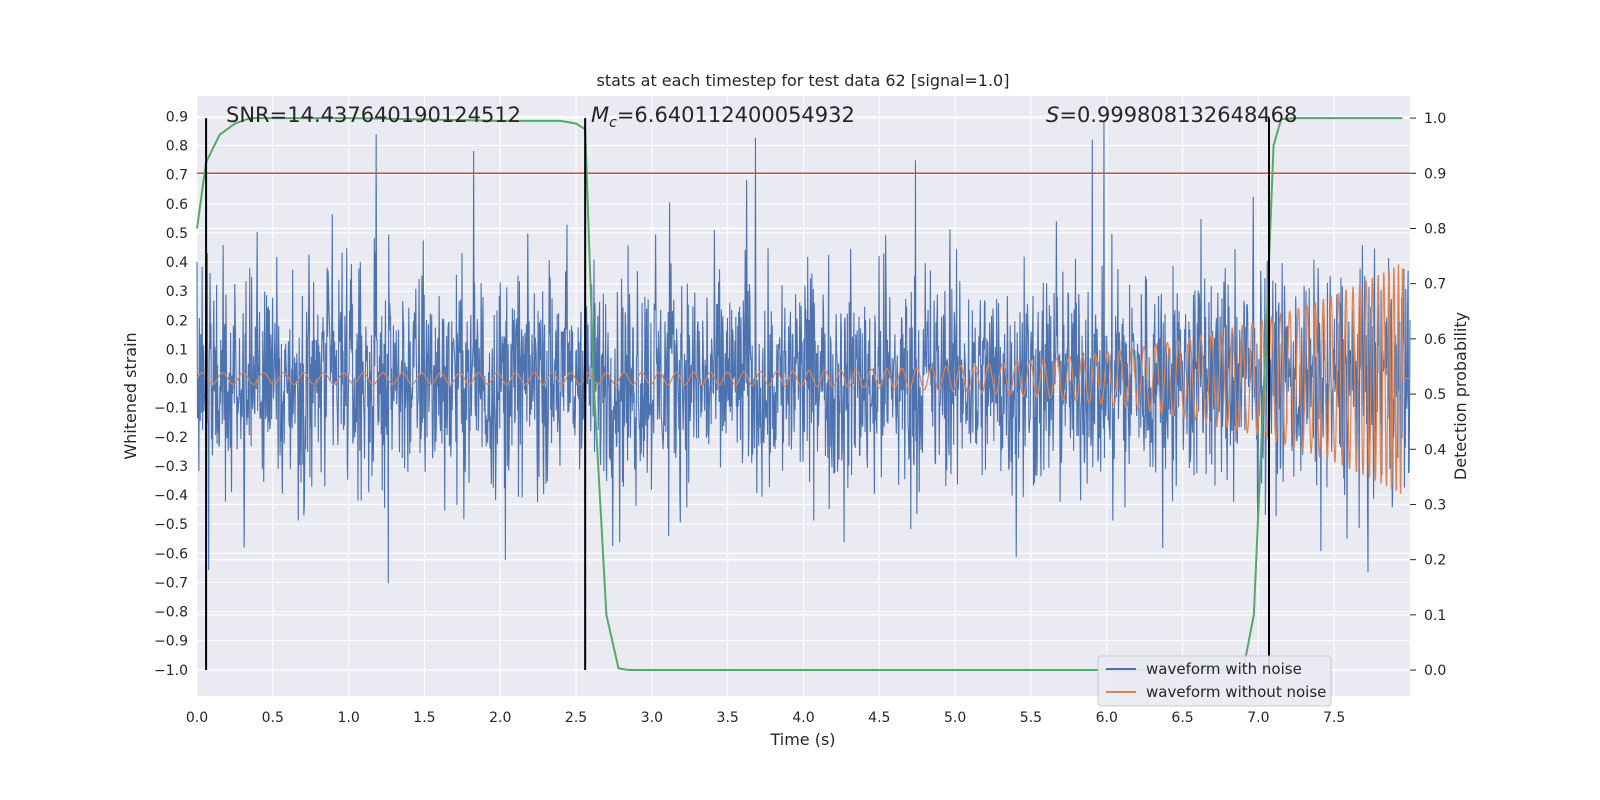  Describe the element at coordinates (171, 467) in the screenshot. I see `y-tick-label: −0.3` at that location.